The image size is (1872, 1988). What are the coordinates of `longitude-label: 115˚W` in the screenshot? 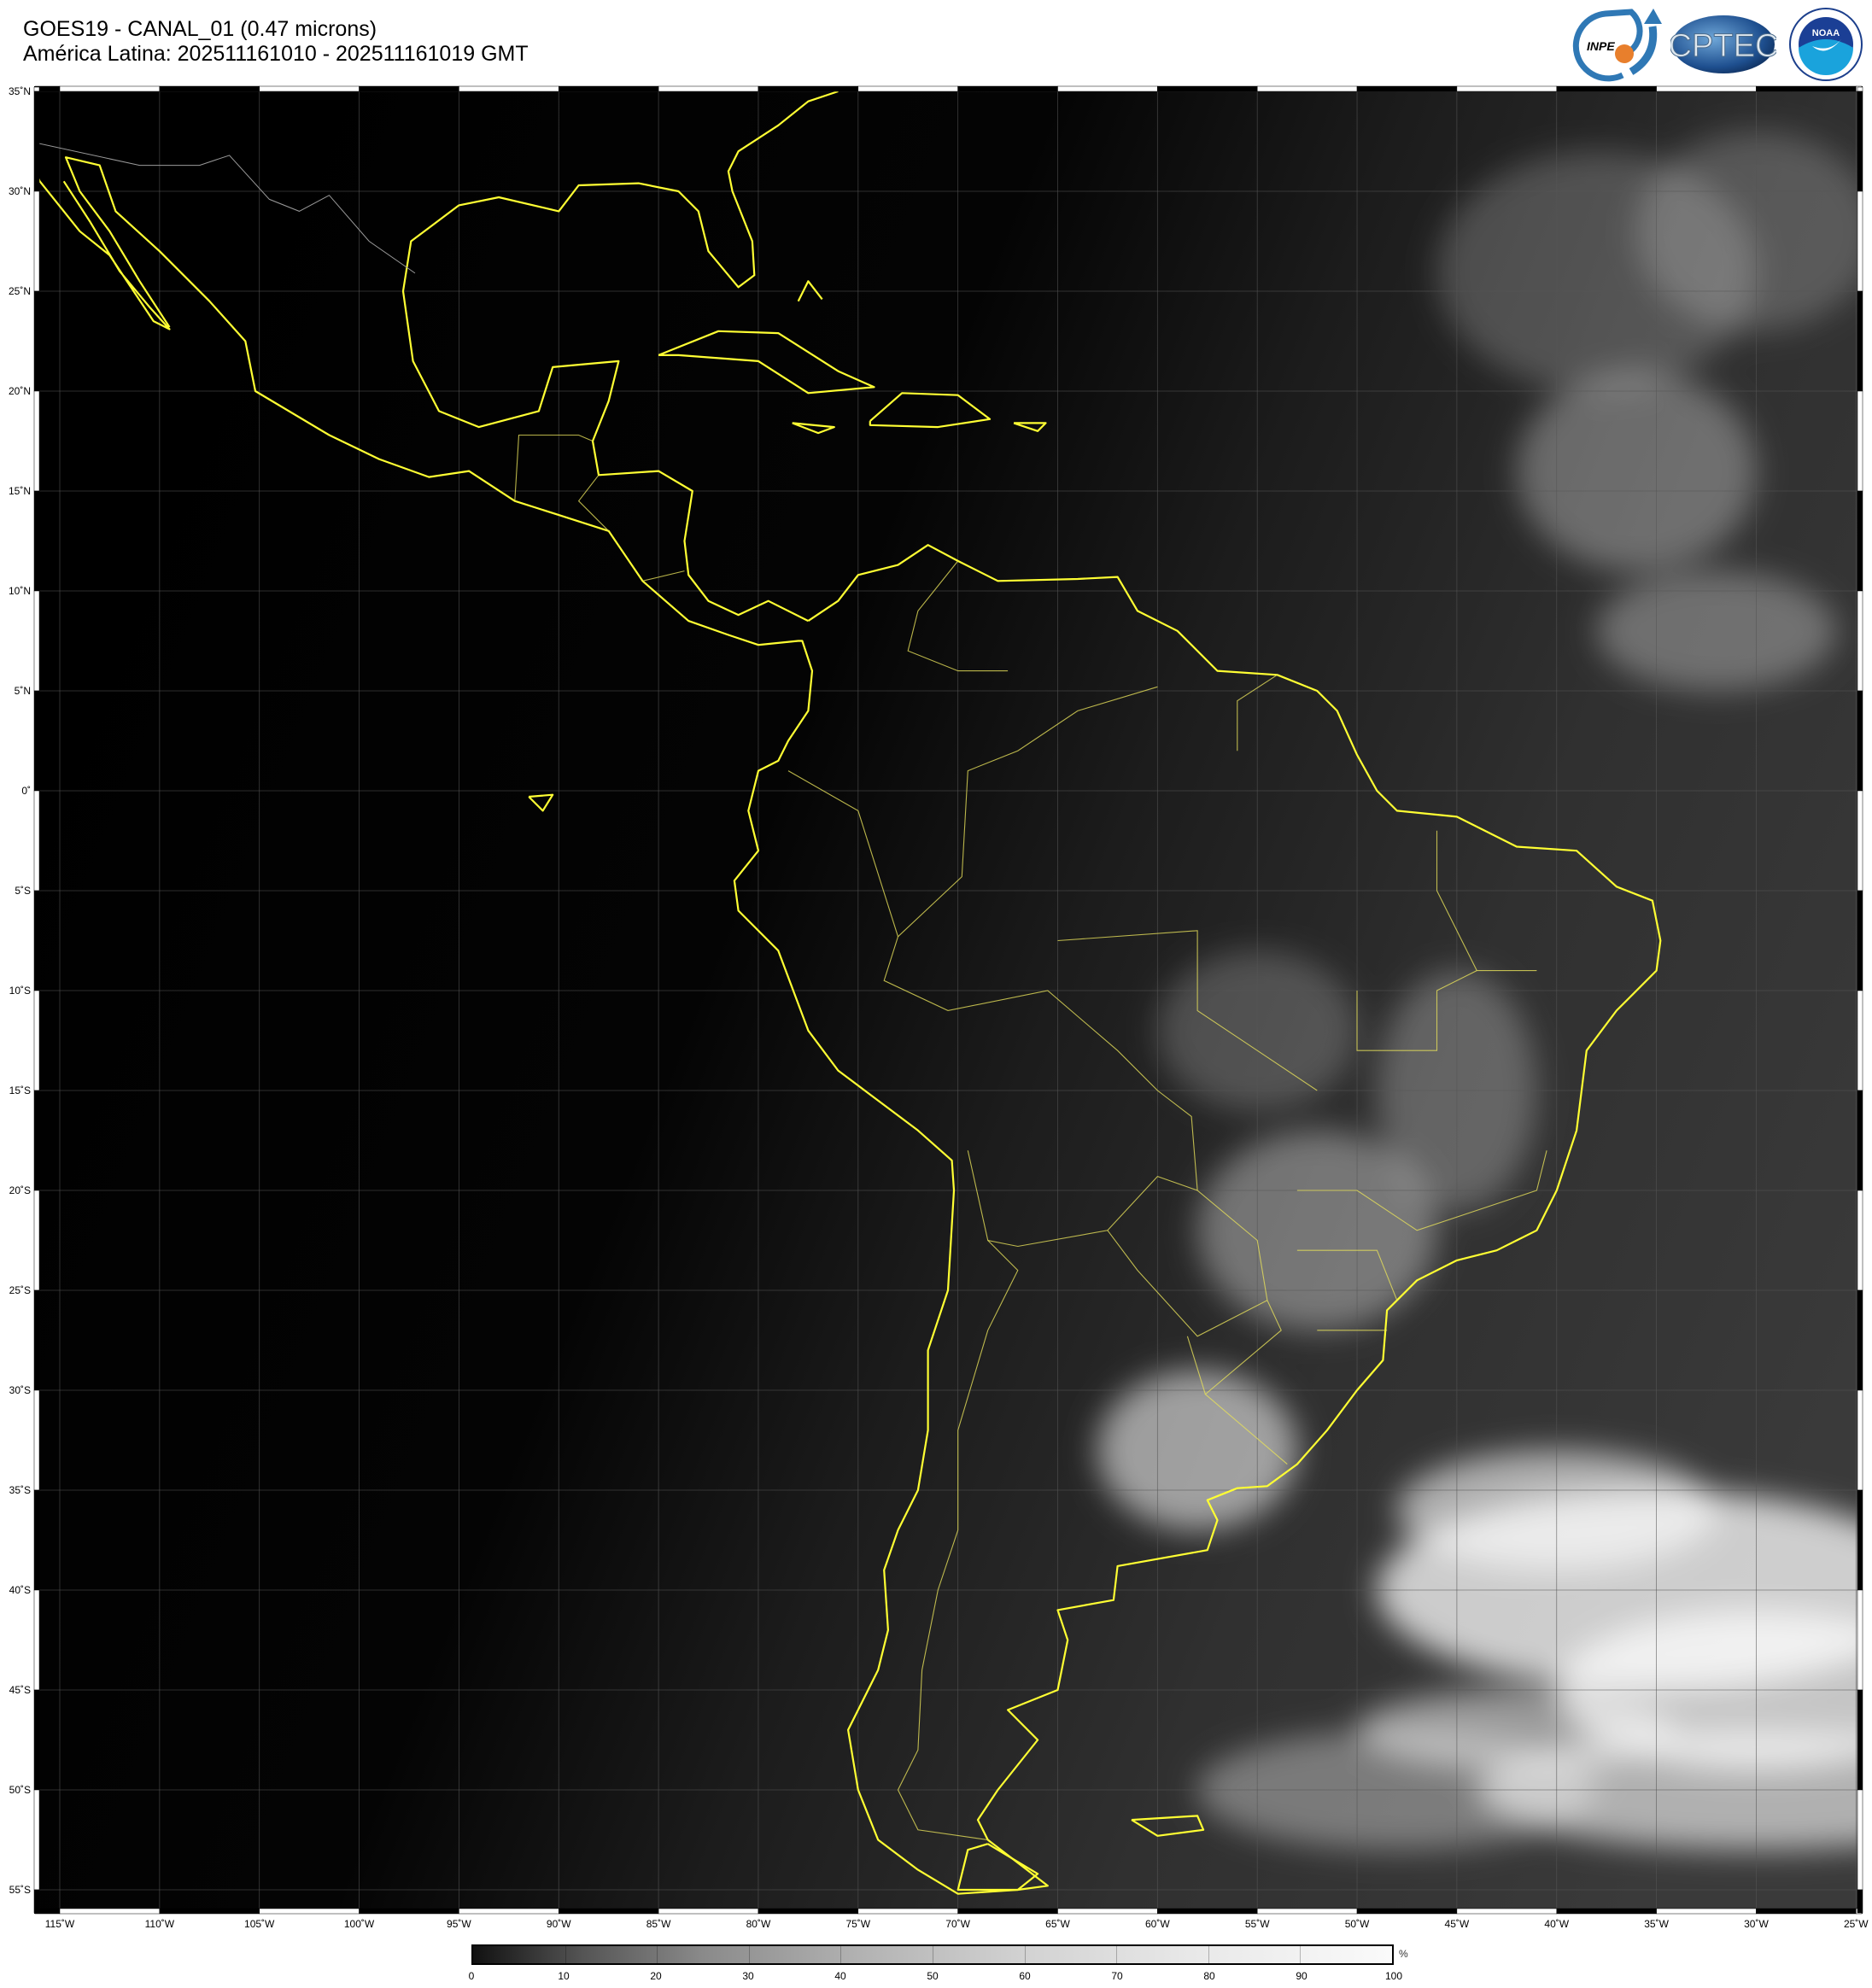 It's located at (59, 1924).